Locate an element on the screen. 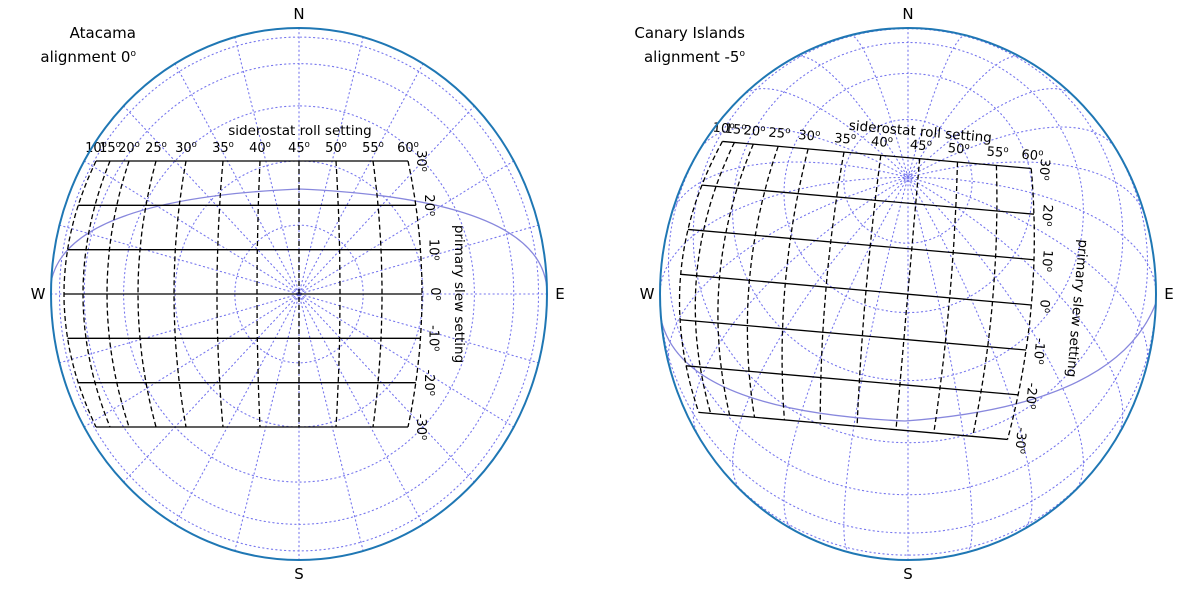 The height and width of the screenshot is (595, 1180). slew-tick-label: 30o is located at coordinates (421, 161).